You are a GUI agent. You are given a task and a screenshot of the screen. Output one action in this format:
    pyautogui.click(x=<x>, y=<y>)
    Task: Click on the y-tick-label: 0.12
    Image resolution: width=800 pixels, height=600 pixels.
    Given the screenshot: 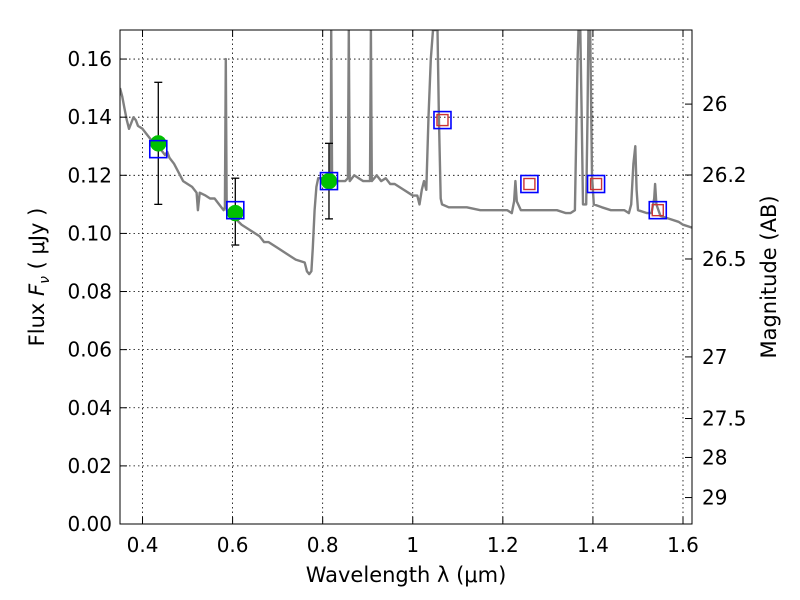 What is the action you would take?
    pyautogui.click(x=89, y=175)
    